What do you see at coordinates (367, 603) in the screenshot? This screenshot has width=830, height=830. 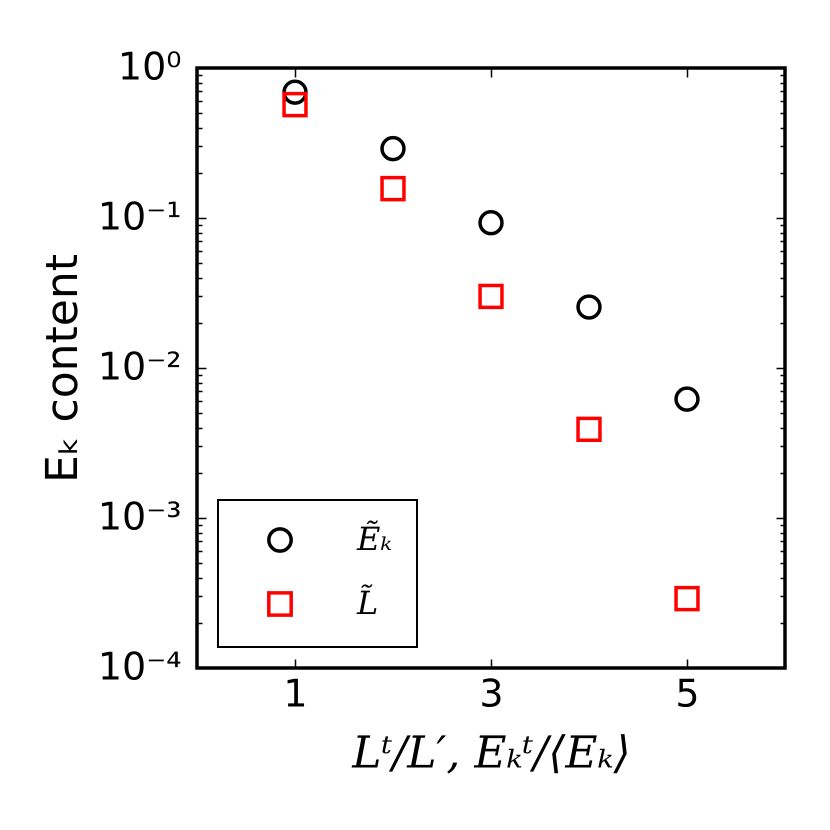 I see `legend-label: L̃` at bounding box center [367, 603].